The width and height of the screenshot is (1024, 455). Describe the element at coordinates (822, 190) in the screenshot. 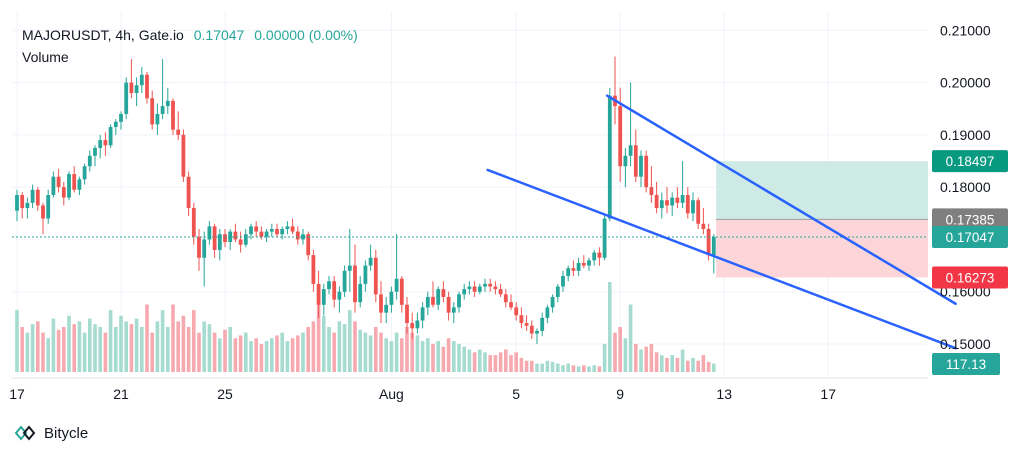

I see `target-zone` at that location.